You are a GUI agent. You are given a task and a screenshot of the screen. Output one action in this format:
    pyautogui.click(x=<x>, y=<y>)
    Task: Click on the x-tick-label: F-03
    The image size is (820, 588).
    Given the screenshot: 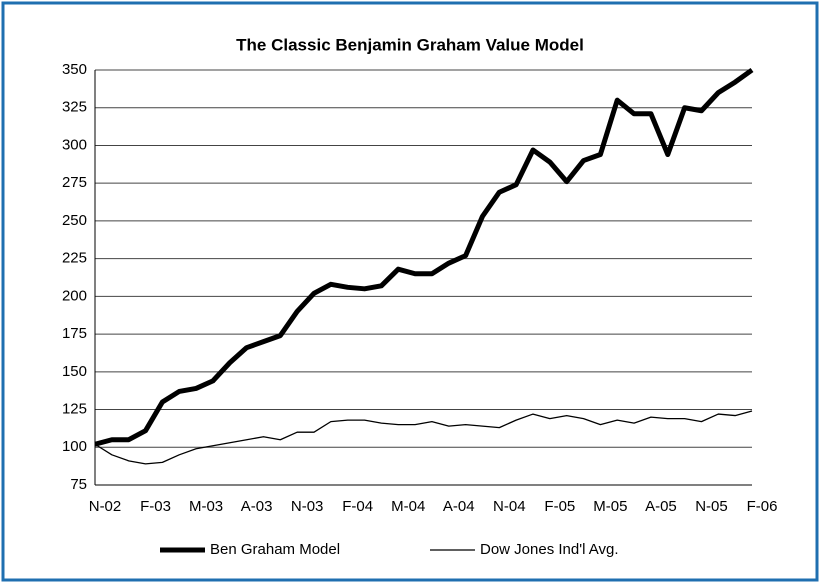 What is the action you would take?
    pyautogui.click(x=155, y=506)
    